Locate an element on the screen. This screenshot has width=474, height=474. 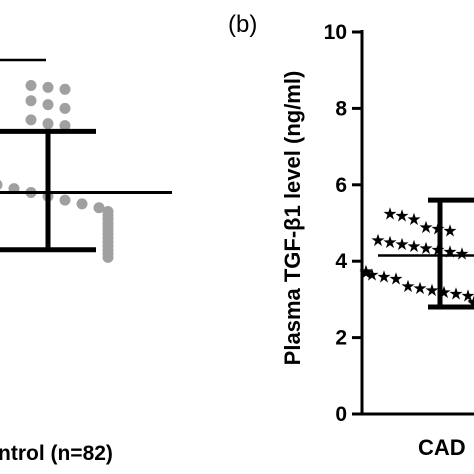
cad-point-13: ★ is located at coordinates (461, 254).